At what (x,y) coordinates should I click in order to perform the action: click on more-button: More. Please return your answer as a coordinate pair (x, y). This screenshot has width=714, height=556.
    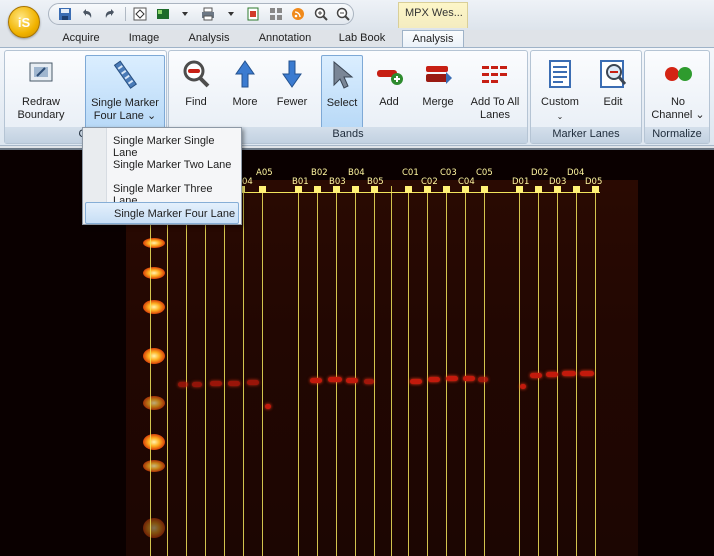
    Looking at the image, I should click on (245, 92).